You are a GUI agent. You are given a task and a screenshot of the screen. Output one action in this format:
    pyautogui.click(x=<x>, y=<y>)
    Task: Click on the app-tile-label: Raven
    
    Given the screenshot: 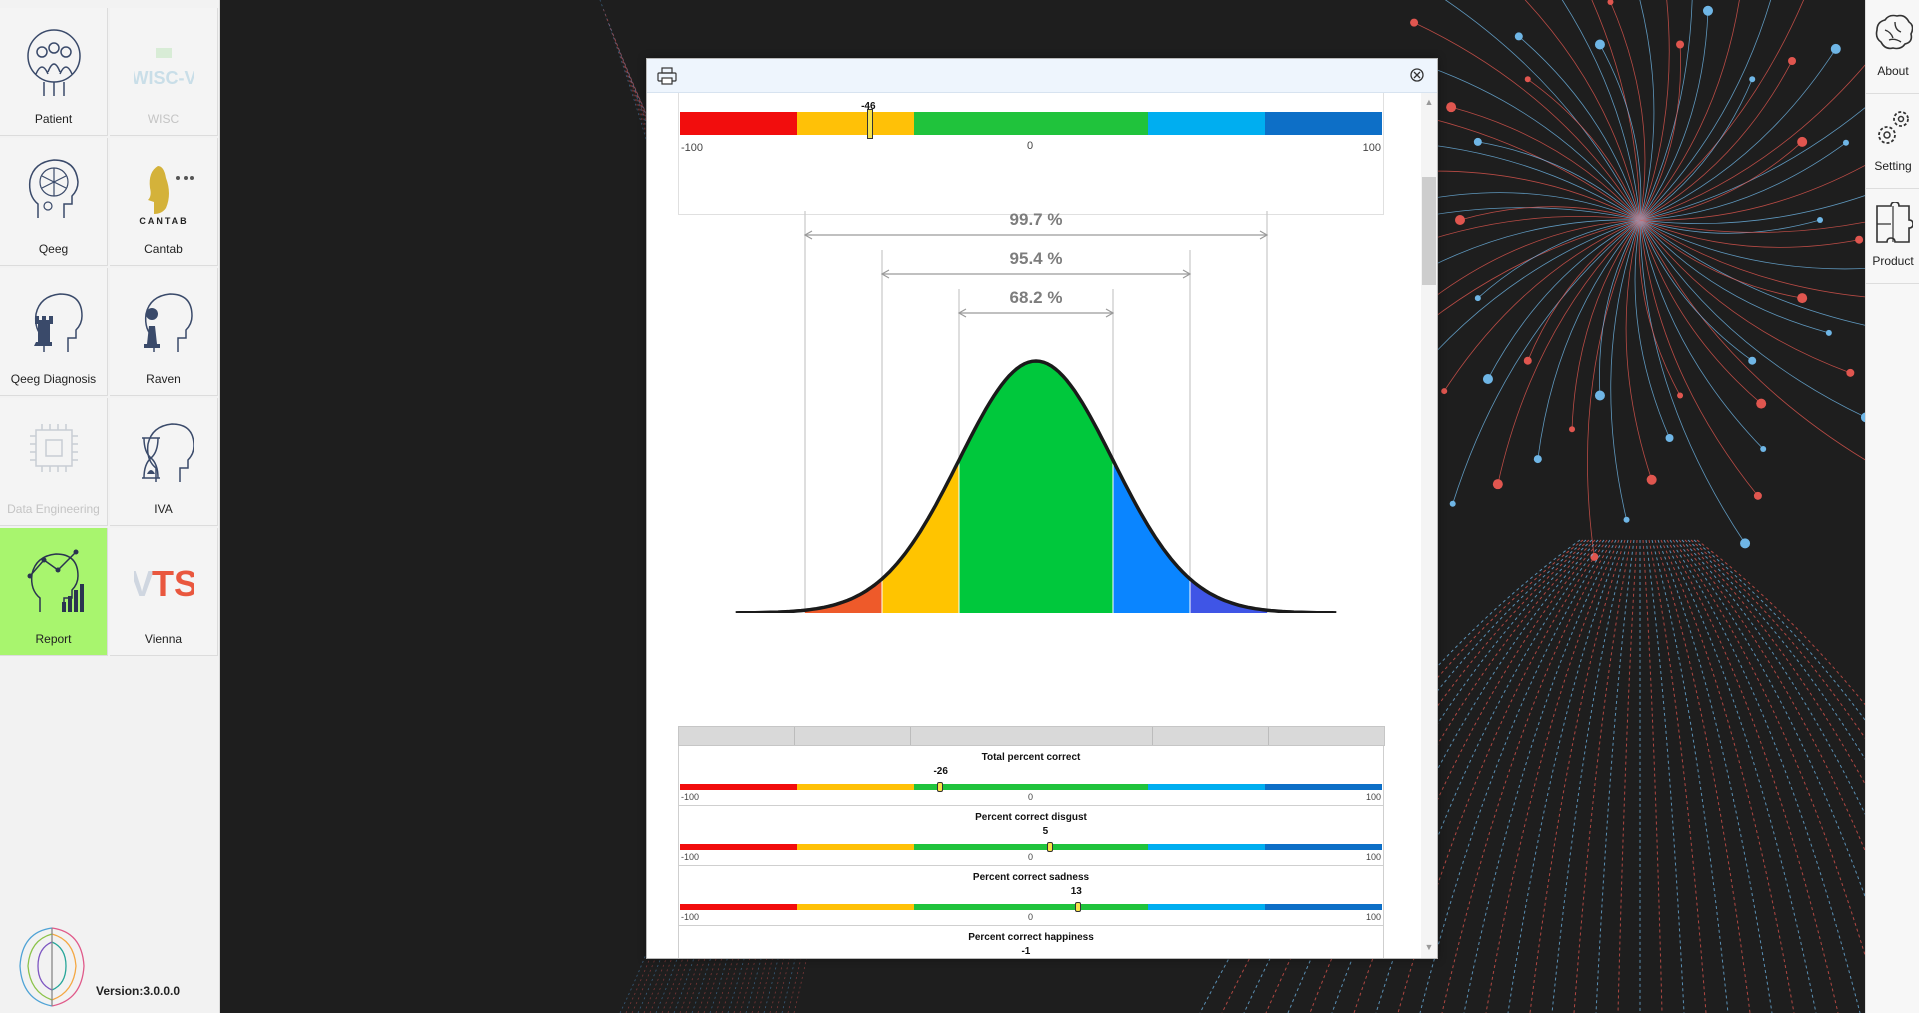 What is the action you would take?
    pyautogui.click(x=163, y=379)
    